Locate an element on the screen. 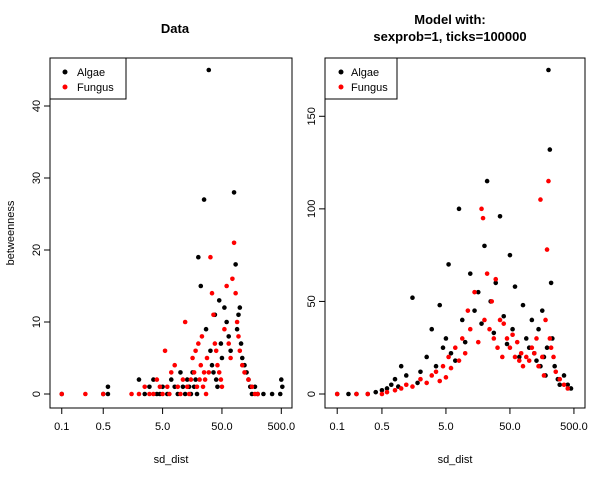  y-tick-label: 150 is located at coordinates (312, 116).